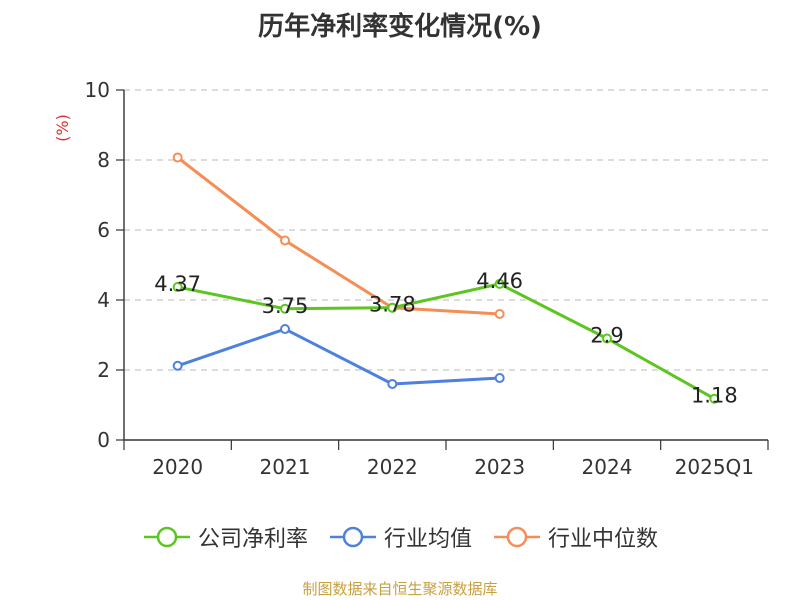  I want to click on y-tick-label: 6, so click(103, 230).